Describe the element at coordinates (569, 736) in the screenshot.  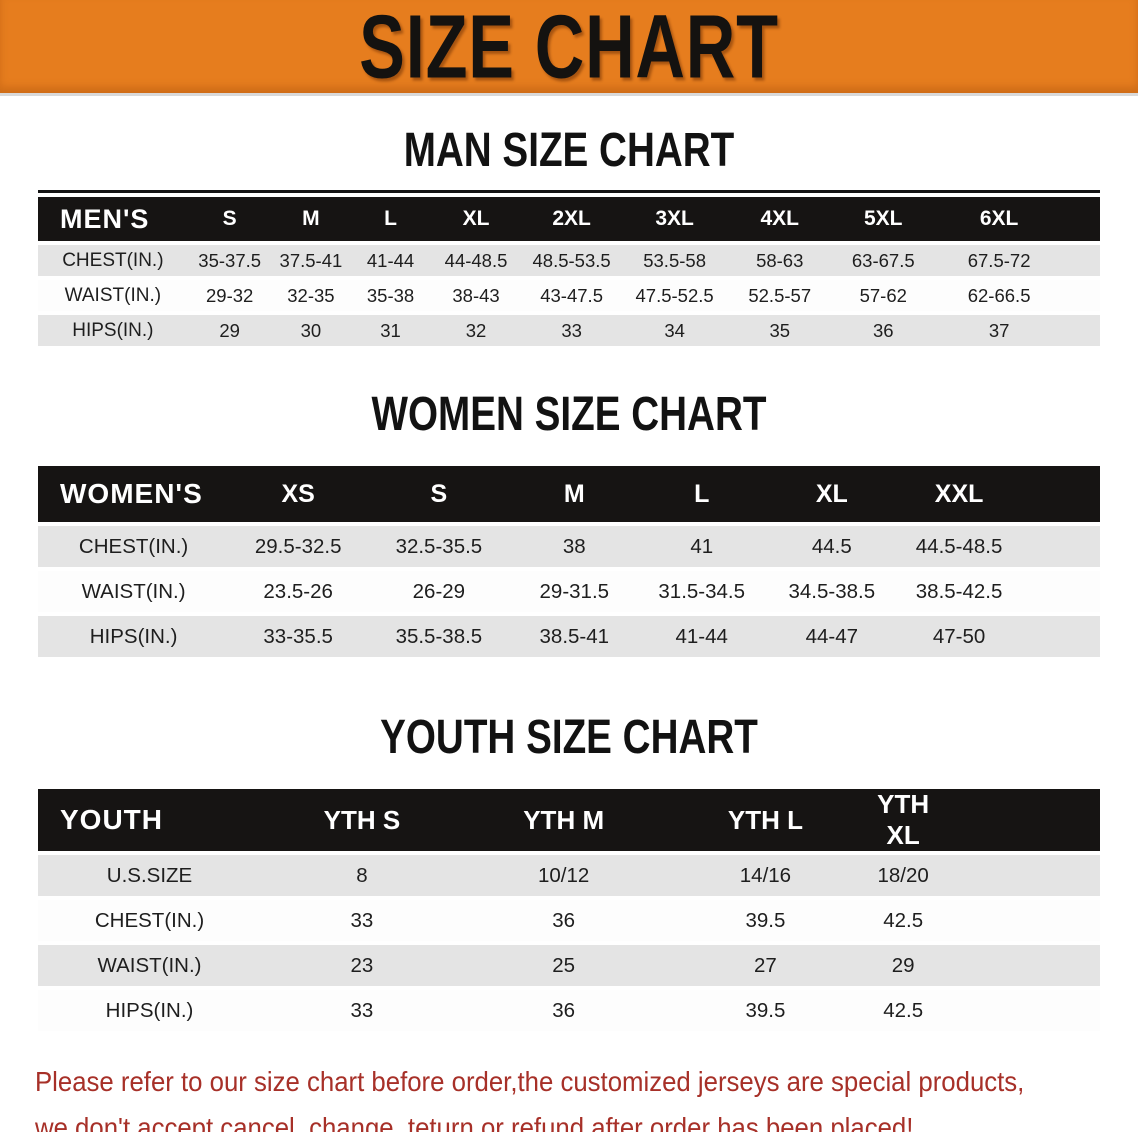
I see `youth-section-heading: YOUTH SIZE CHART` at that location.